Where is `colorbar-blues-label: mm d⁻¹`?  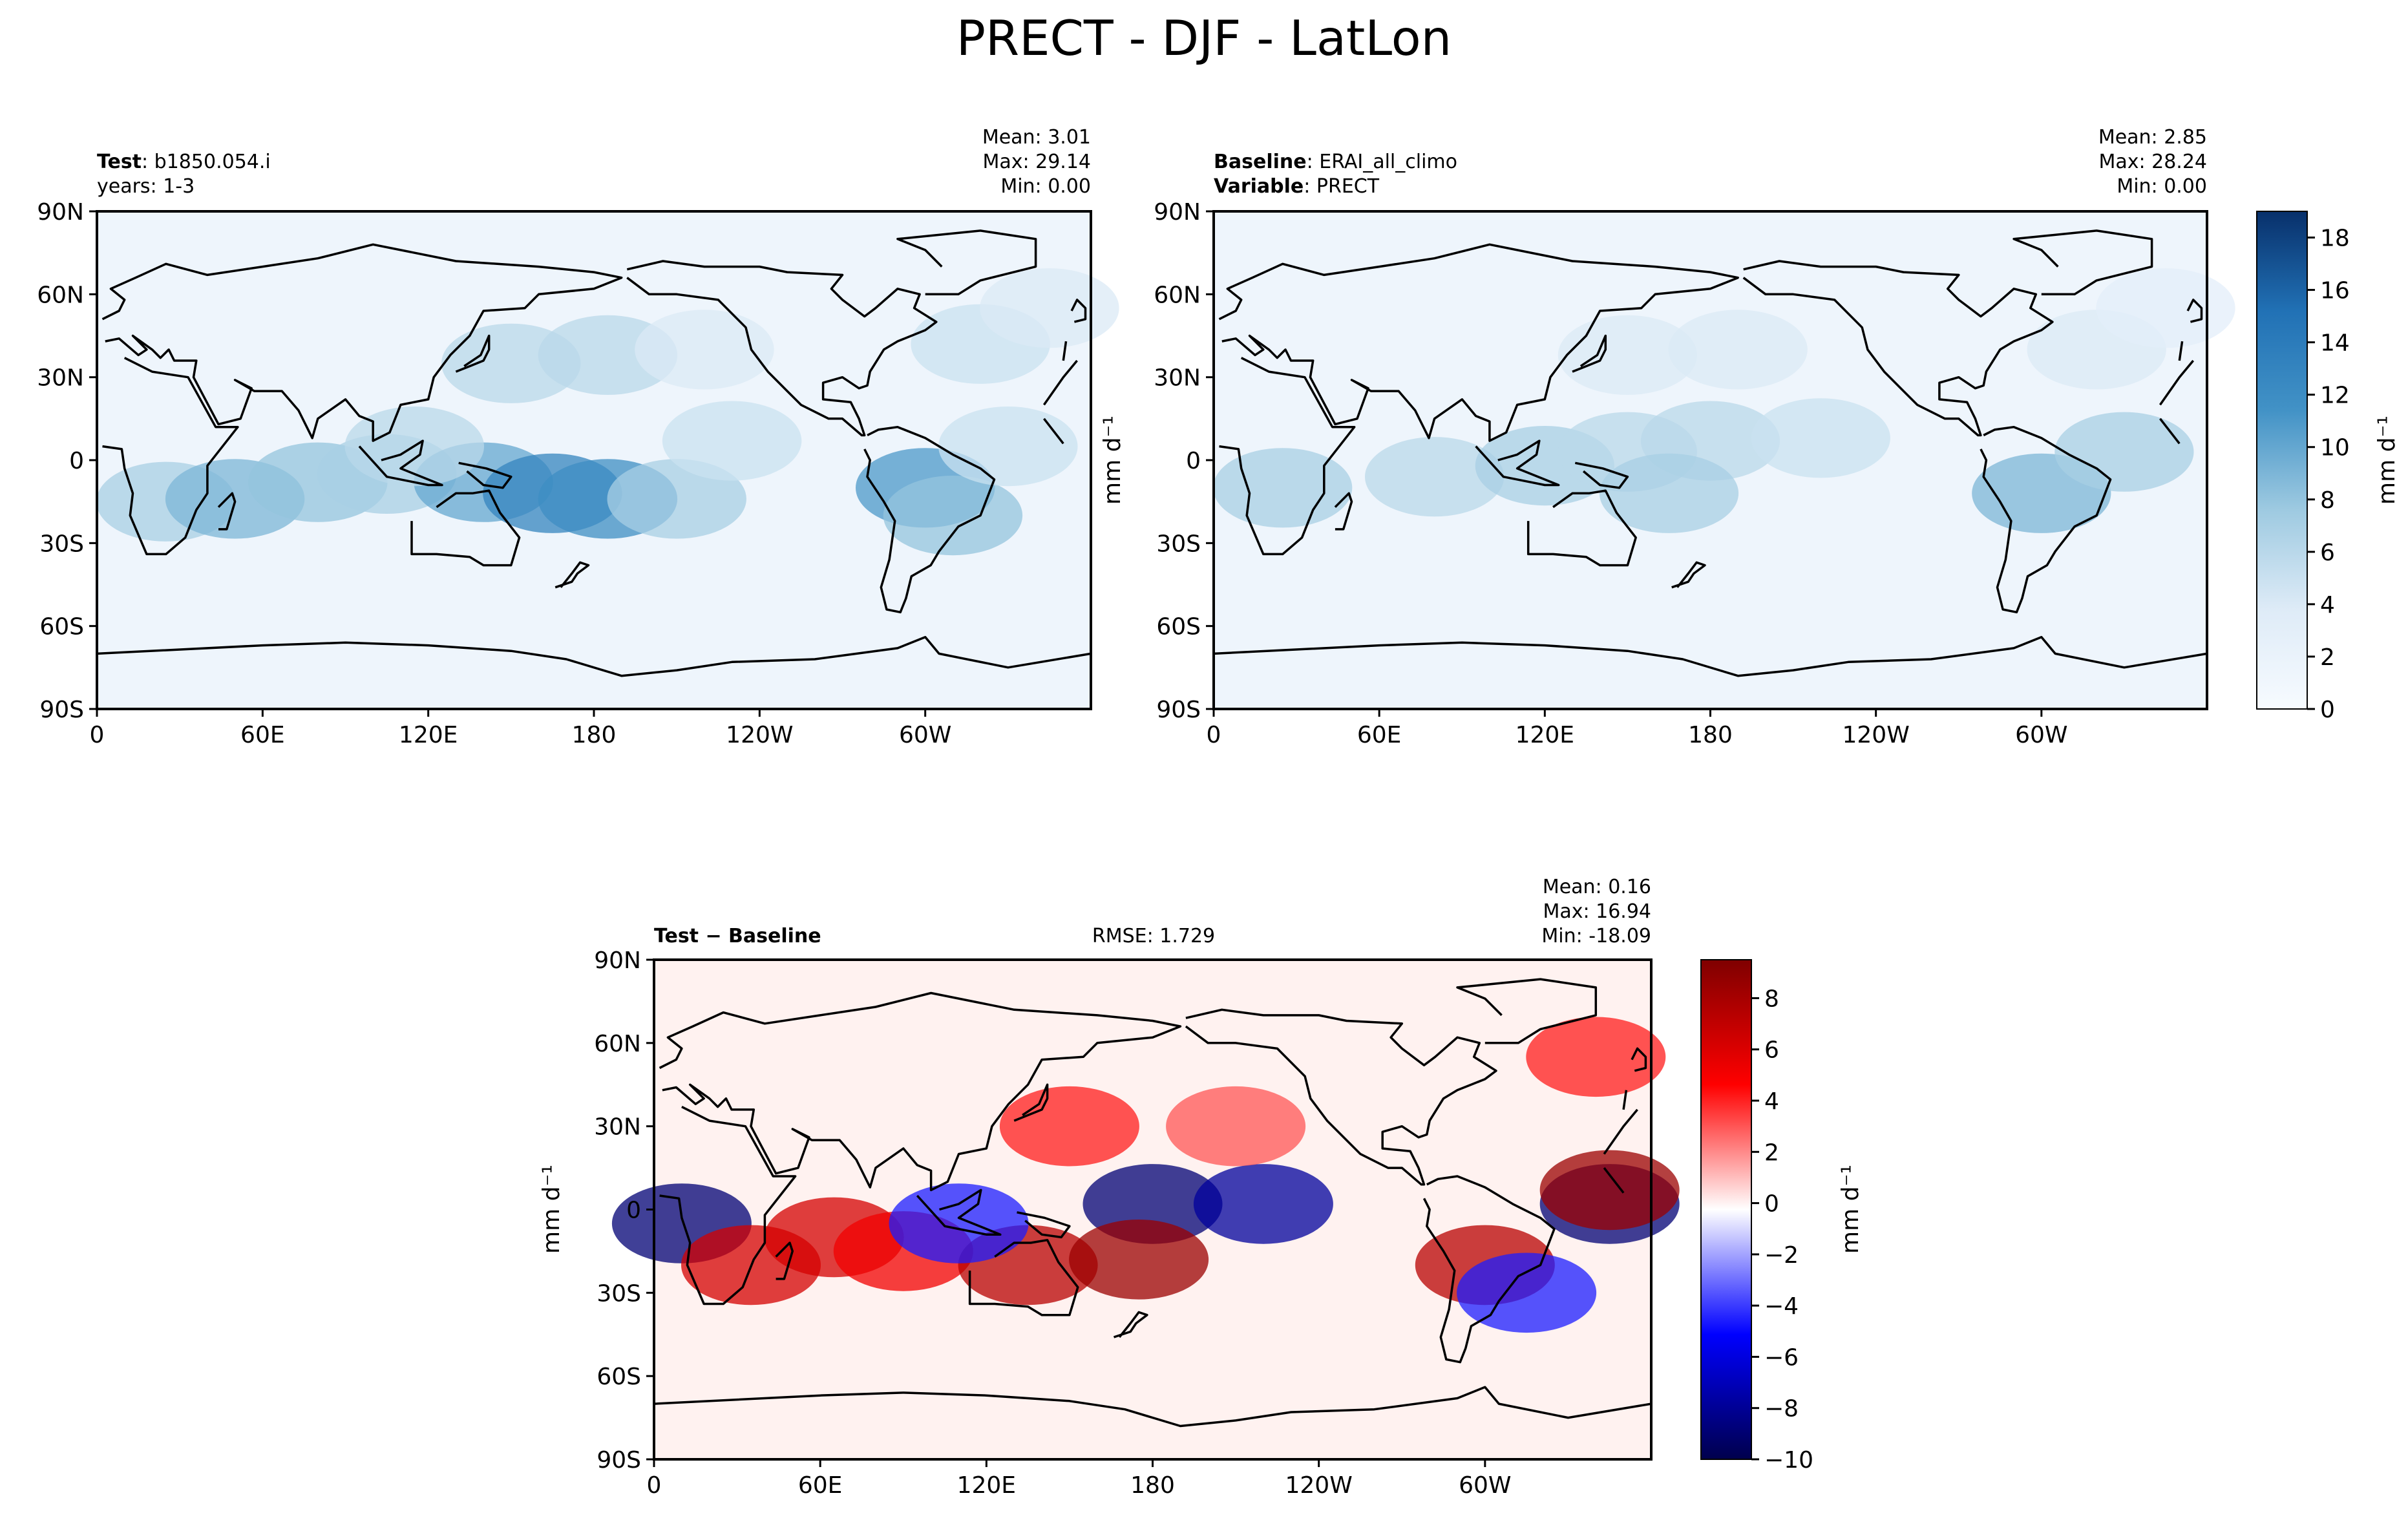
colorbar-blues-label: mm d⁻¹ is located at coordinates (2387, 460).